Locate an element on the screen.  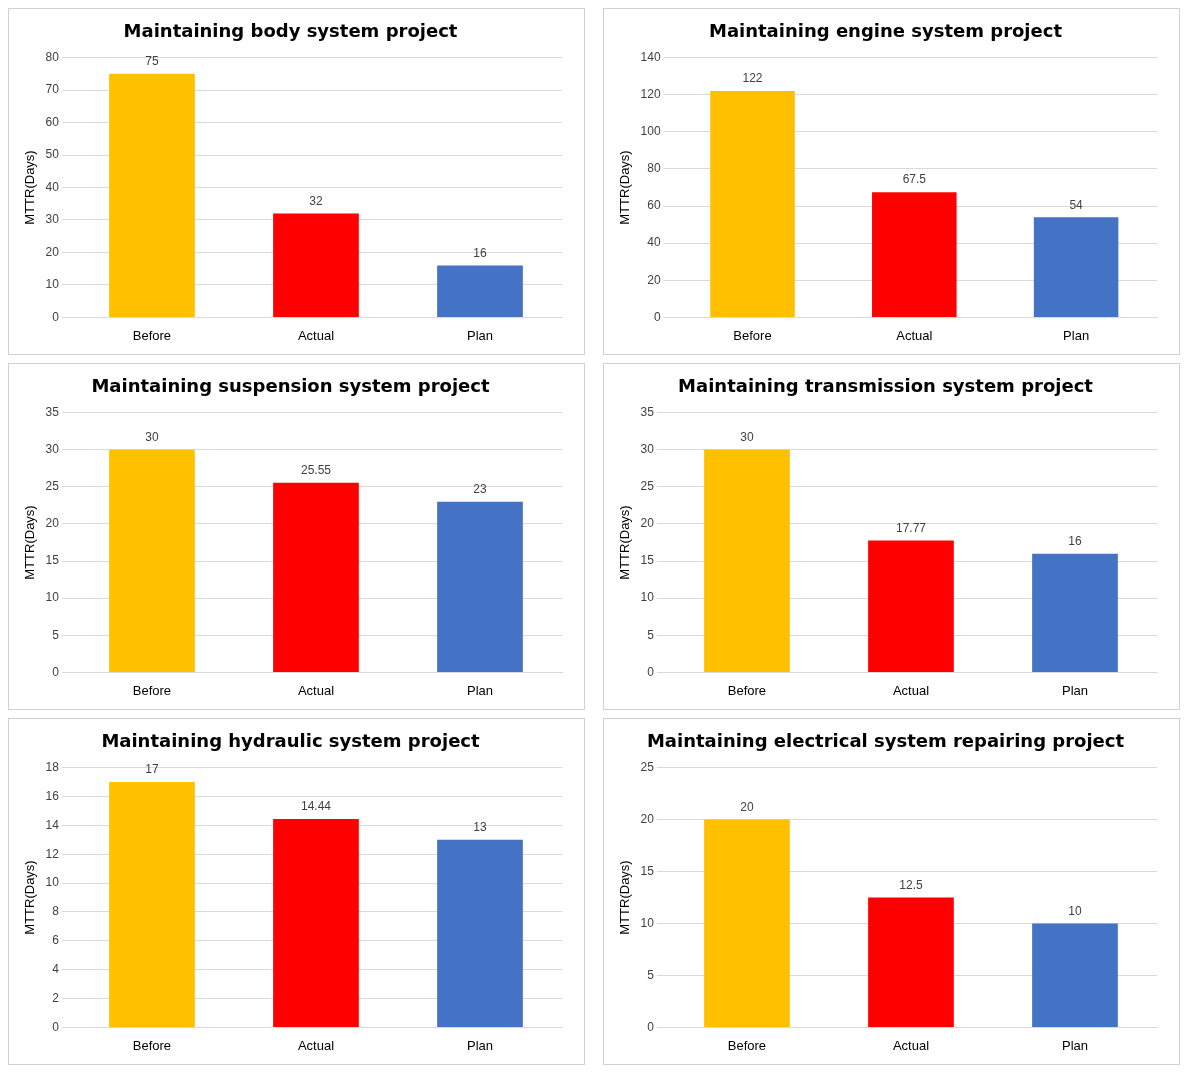
data-label: 25.55 is located at coordinates (316, 470).